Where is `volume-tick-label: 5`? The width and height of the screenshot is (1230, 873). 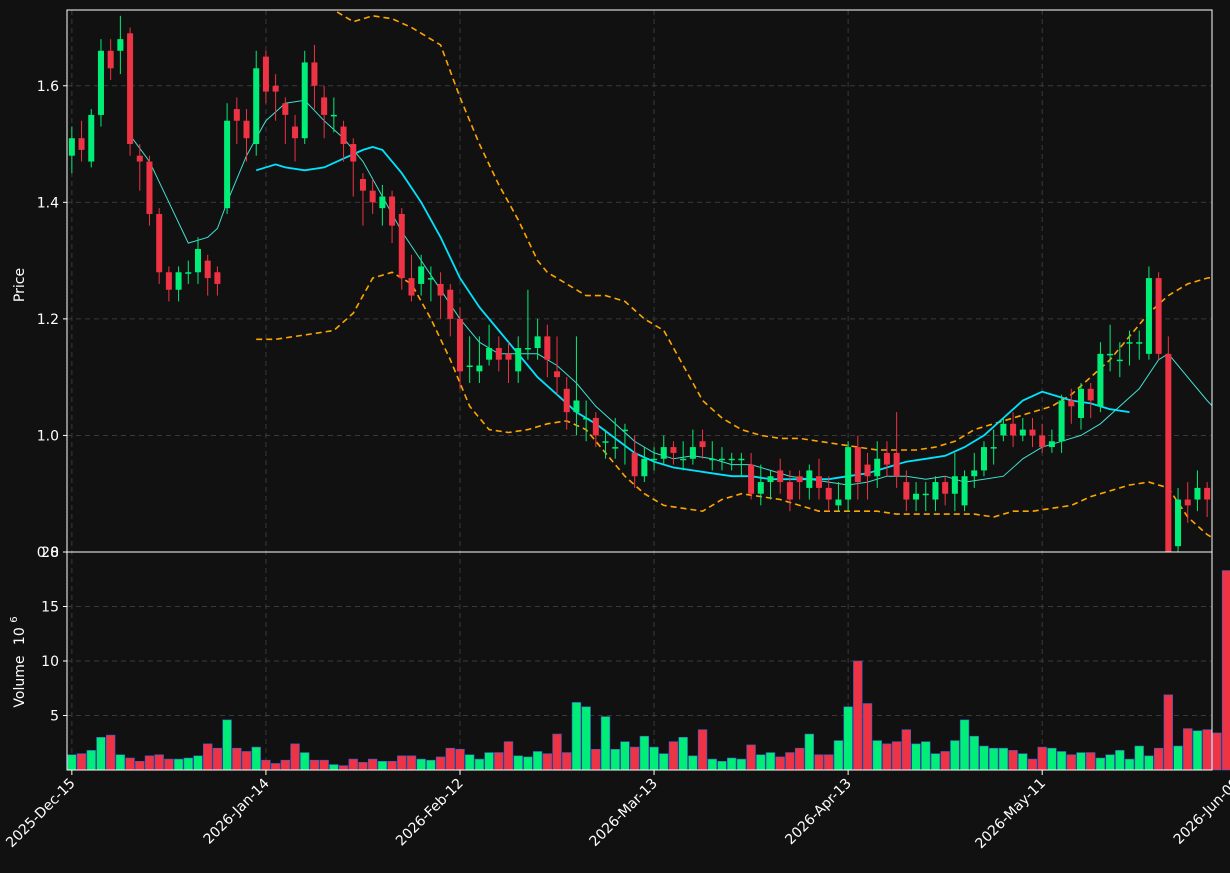 volume-tick-label: 5 is located at coordinates (54, 717).